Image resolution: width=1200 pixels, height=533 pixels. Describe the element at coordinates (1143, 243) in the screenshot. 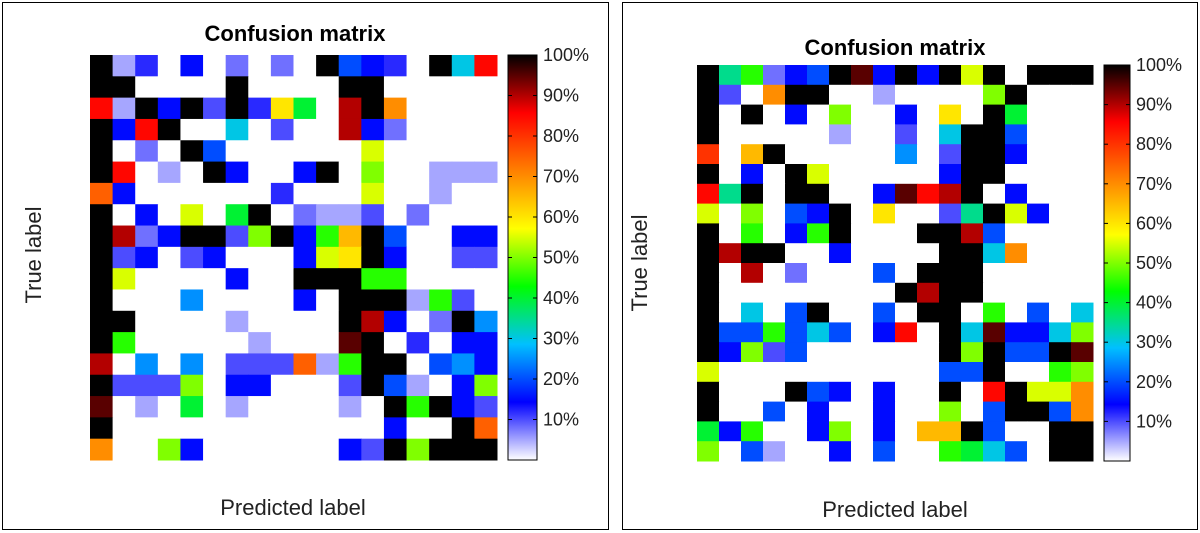

I see `colorbar-ticks: 10% 20% 30% 40% 50% 60% 70% 80% 90% 100%` at that location.